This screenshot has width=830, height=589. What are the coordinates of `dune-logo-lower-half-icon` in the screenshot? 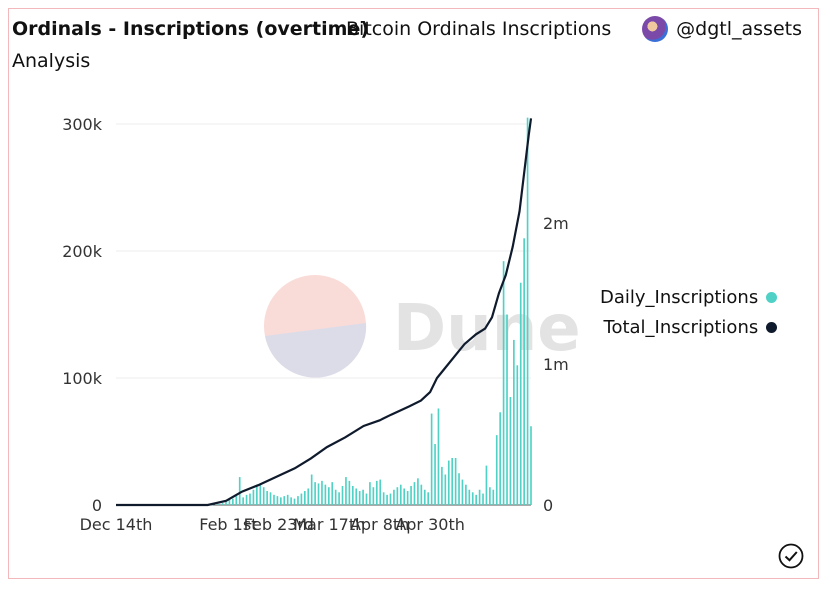 It's located at (316, 350).